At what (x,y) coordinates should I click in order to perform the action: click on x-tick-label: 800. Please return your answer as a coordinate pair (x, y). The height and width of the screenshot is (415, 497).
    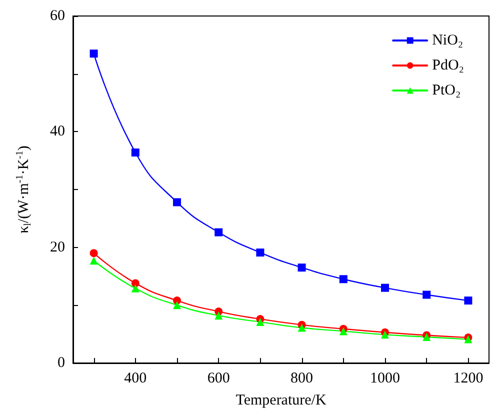
    Looking at the image, I should click on (302, 378).